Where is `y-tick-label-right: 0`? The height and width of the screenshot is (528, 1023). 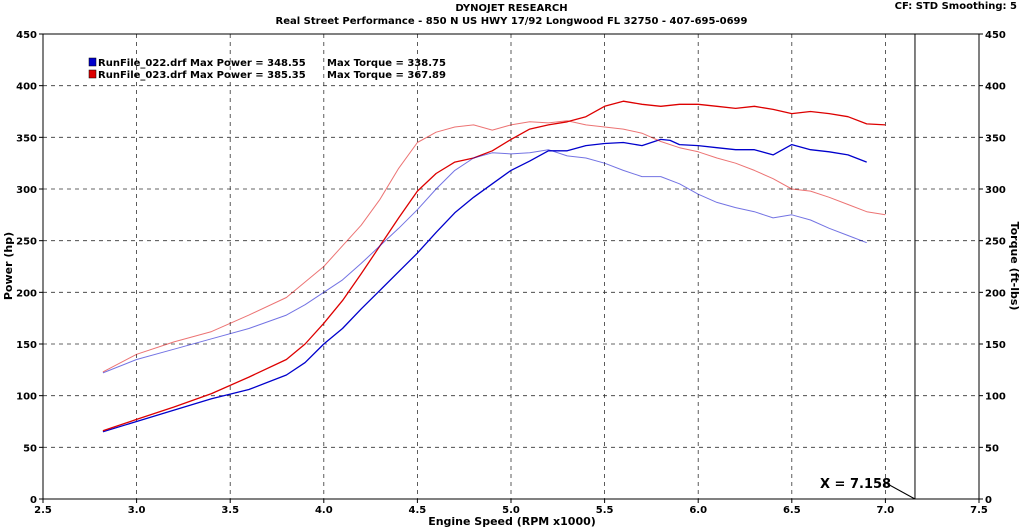 y-tick-label-right: 0 is located at coordinates (988, 500).